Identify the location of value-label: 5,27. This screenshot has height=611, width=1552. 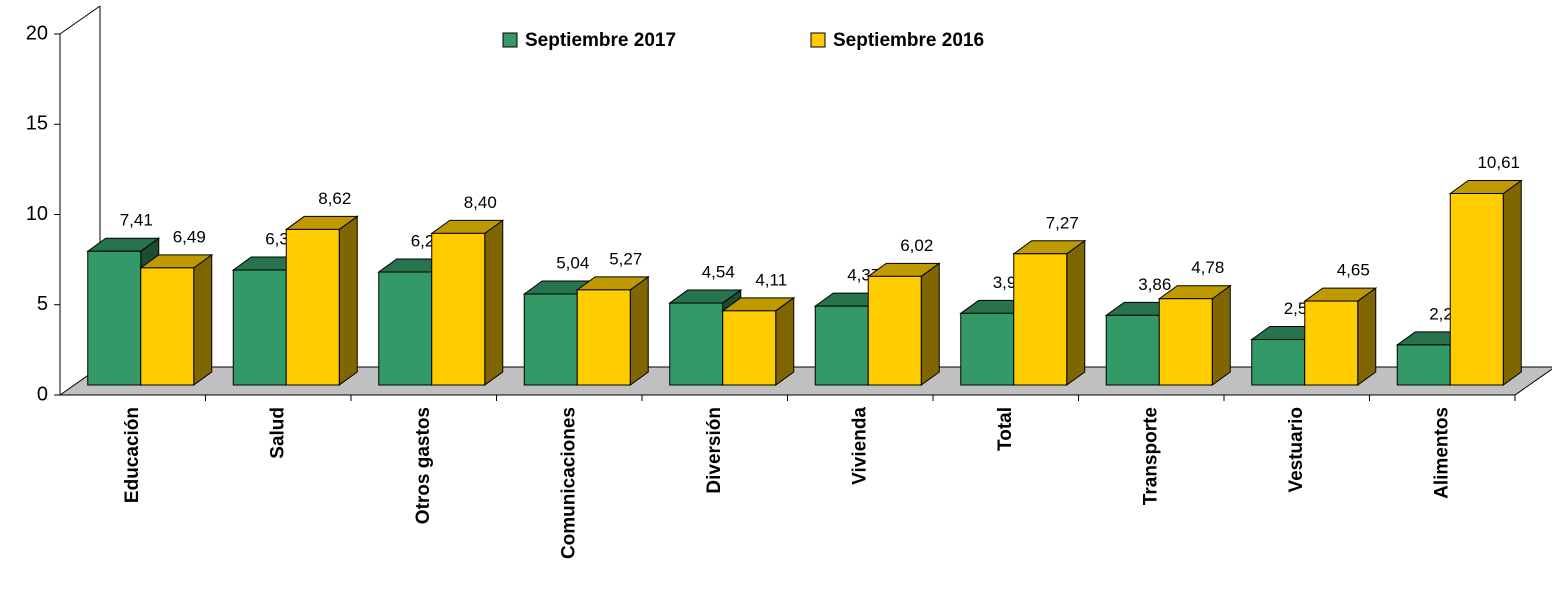
(625, 258).